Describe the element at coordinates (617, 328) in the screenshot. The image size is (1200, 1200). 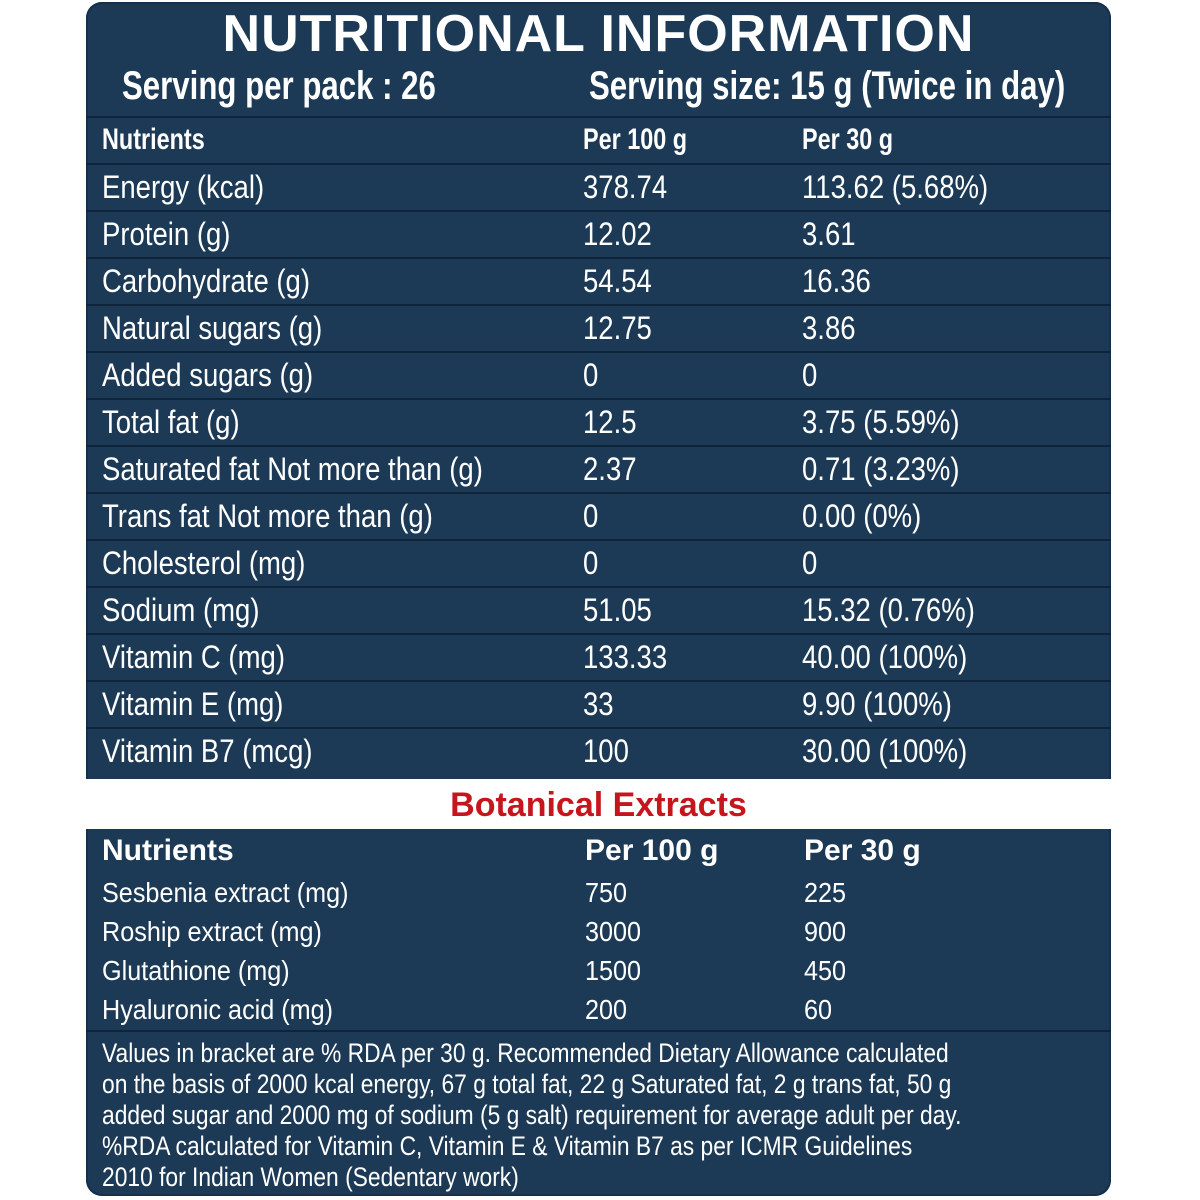
I see `per-100g-value: 12.75` at that location.